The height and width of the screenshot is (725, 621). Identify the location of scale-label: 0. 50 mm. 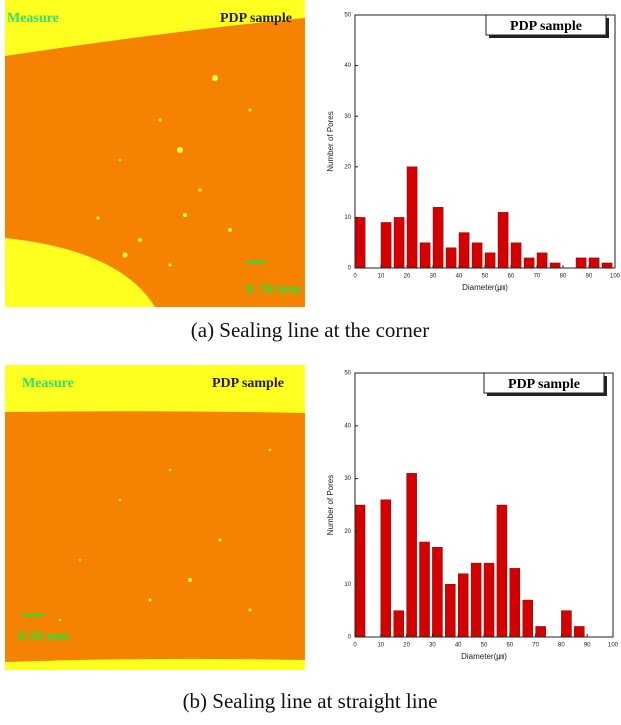
(273, 289).